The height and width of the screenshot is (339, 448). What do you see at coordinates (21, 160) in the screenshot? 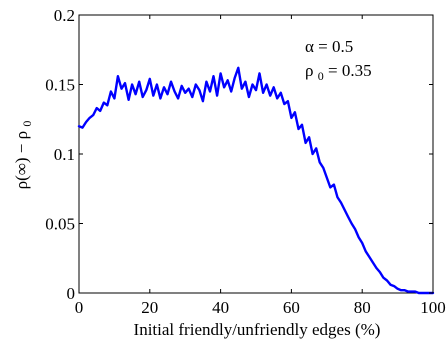
I see `y-axis-label-main: ρ(∞) − ρ` at bounding box center [21, 160].